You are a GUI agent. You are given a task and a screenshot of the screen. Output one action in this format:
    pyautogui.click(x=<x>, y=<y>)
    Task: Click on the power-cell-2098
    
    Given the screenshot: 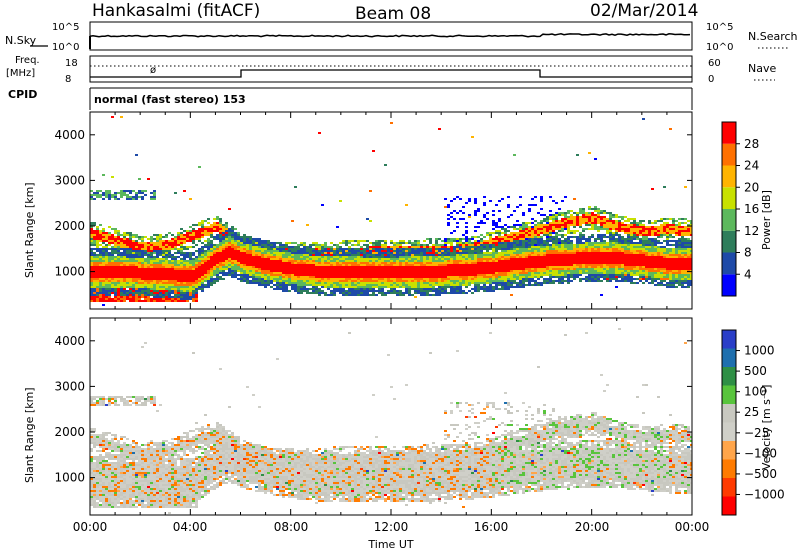 What is the action you would take?
    pyautogui.click(x=295, y=263)
    